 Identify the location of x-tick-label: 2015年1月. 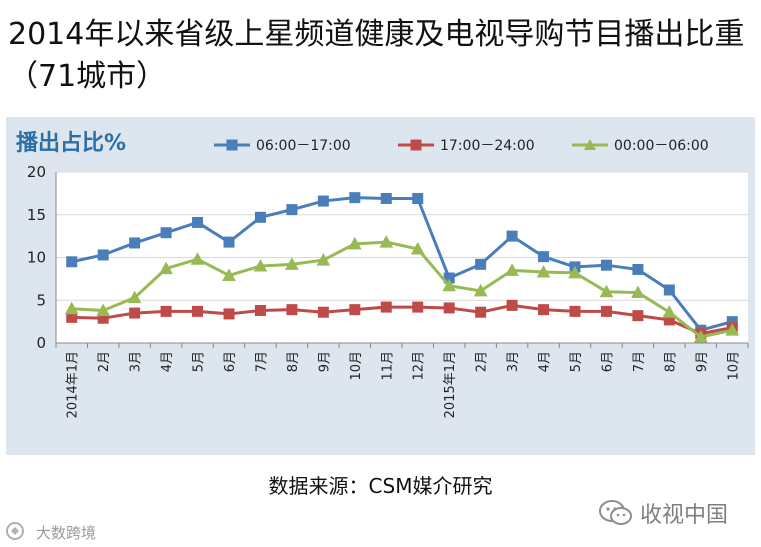
(450, 384).